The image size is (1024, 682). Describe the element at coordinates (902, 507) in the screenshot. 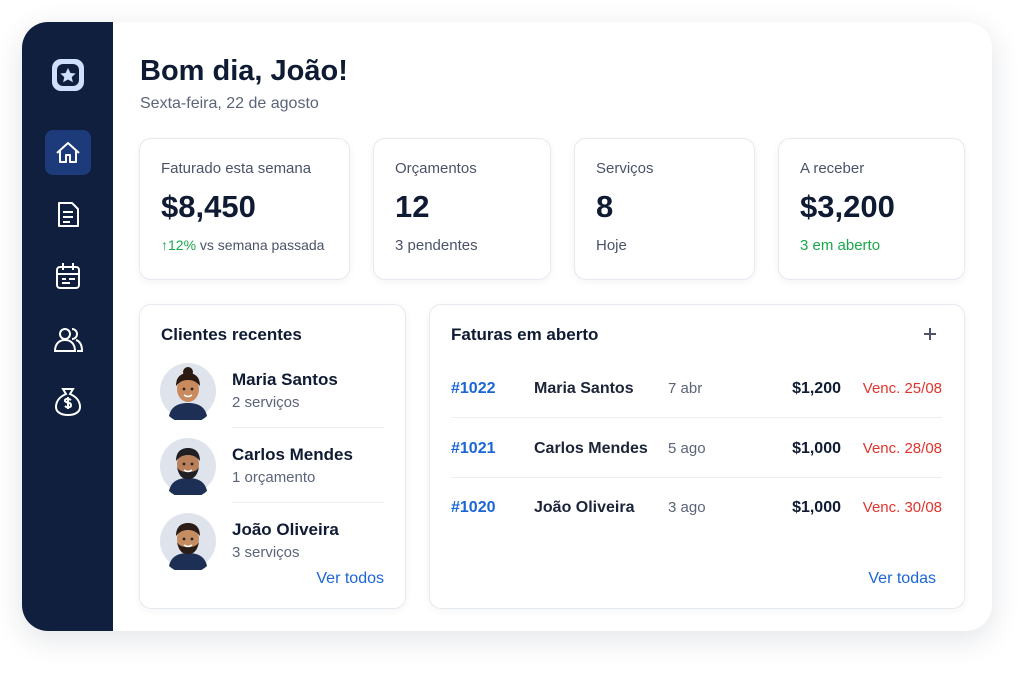

I see `invoice-due: Venc. 30/08` at that location.